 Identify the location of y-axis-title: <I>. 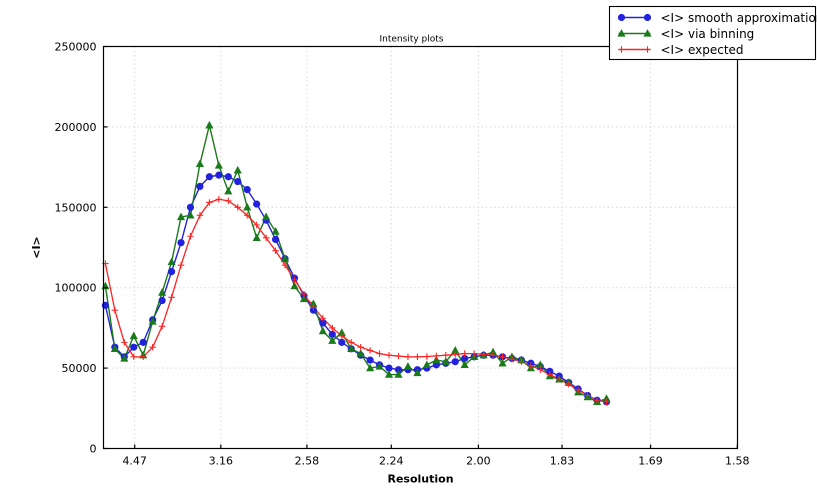
(36, 247).